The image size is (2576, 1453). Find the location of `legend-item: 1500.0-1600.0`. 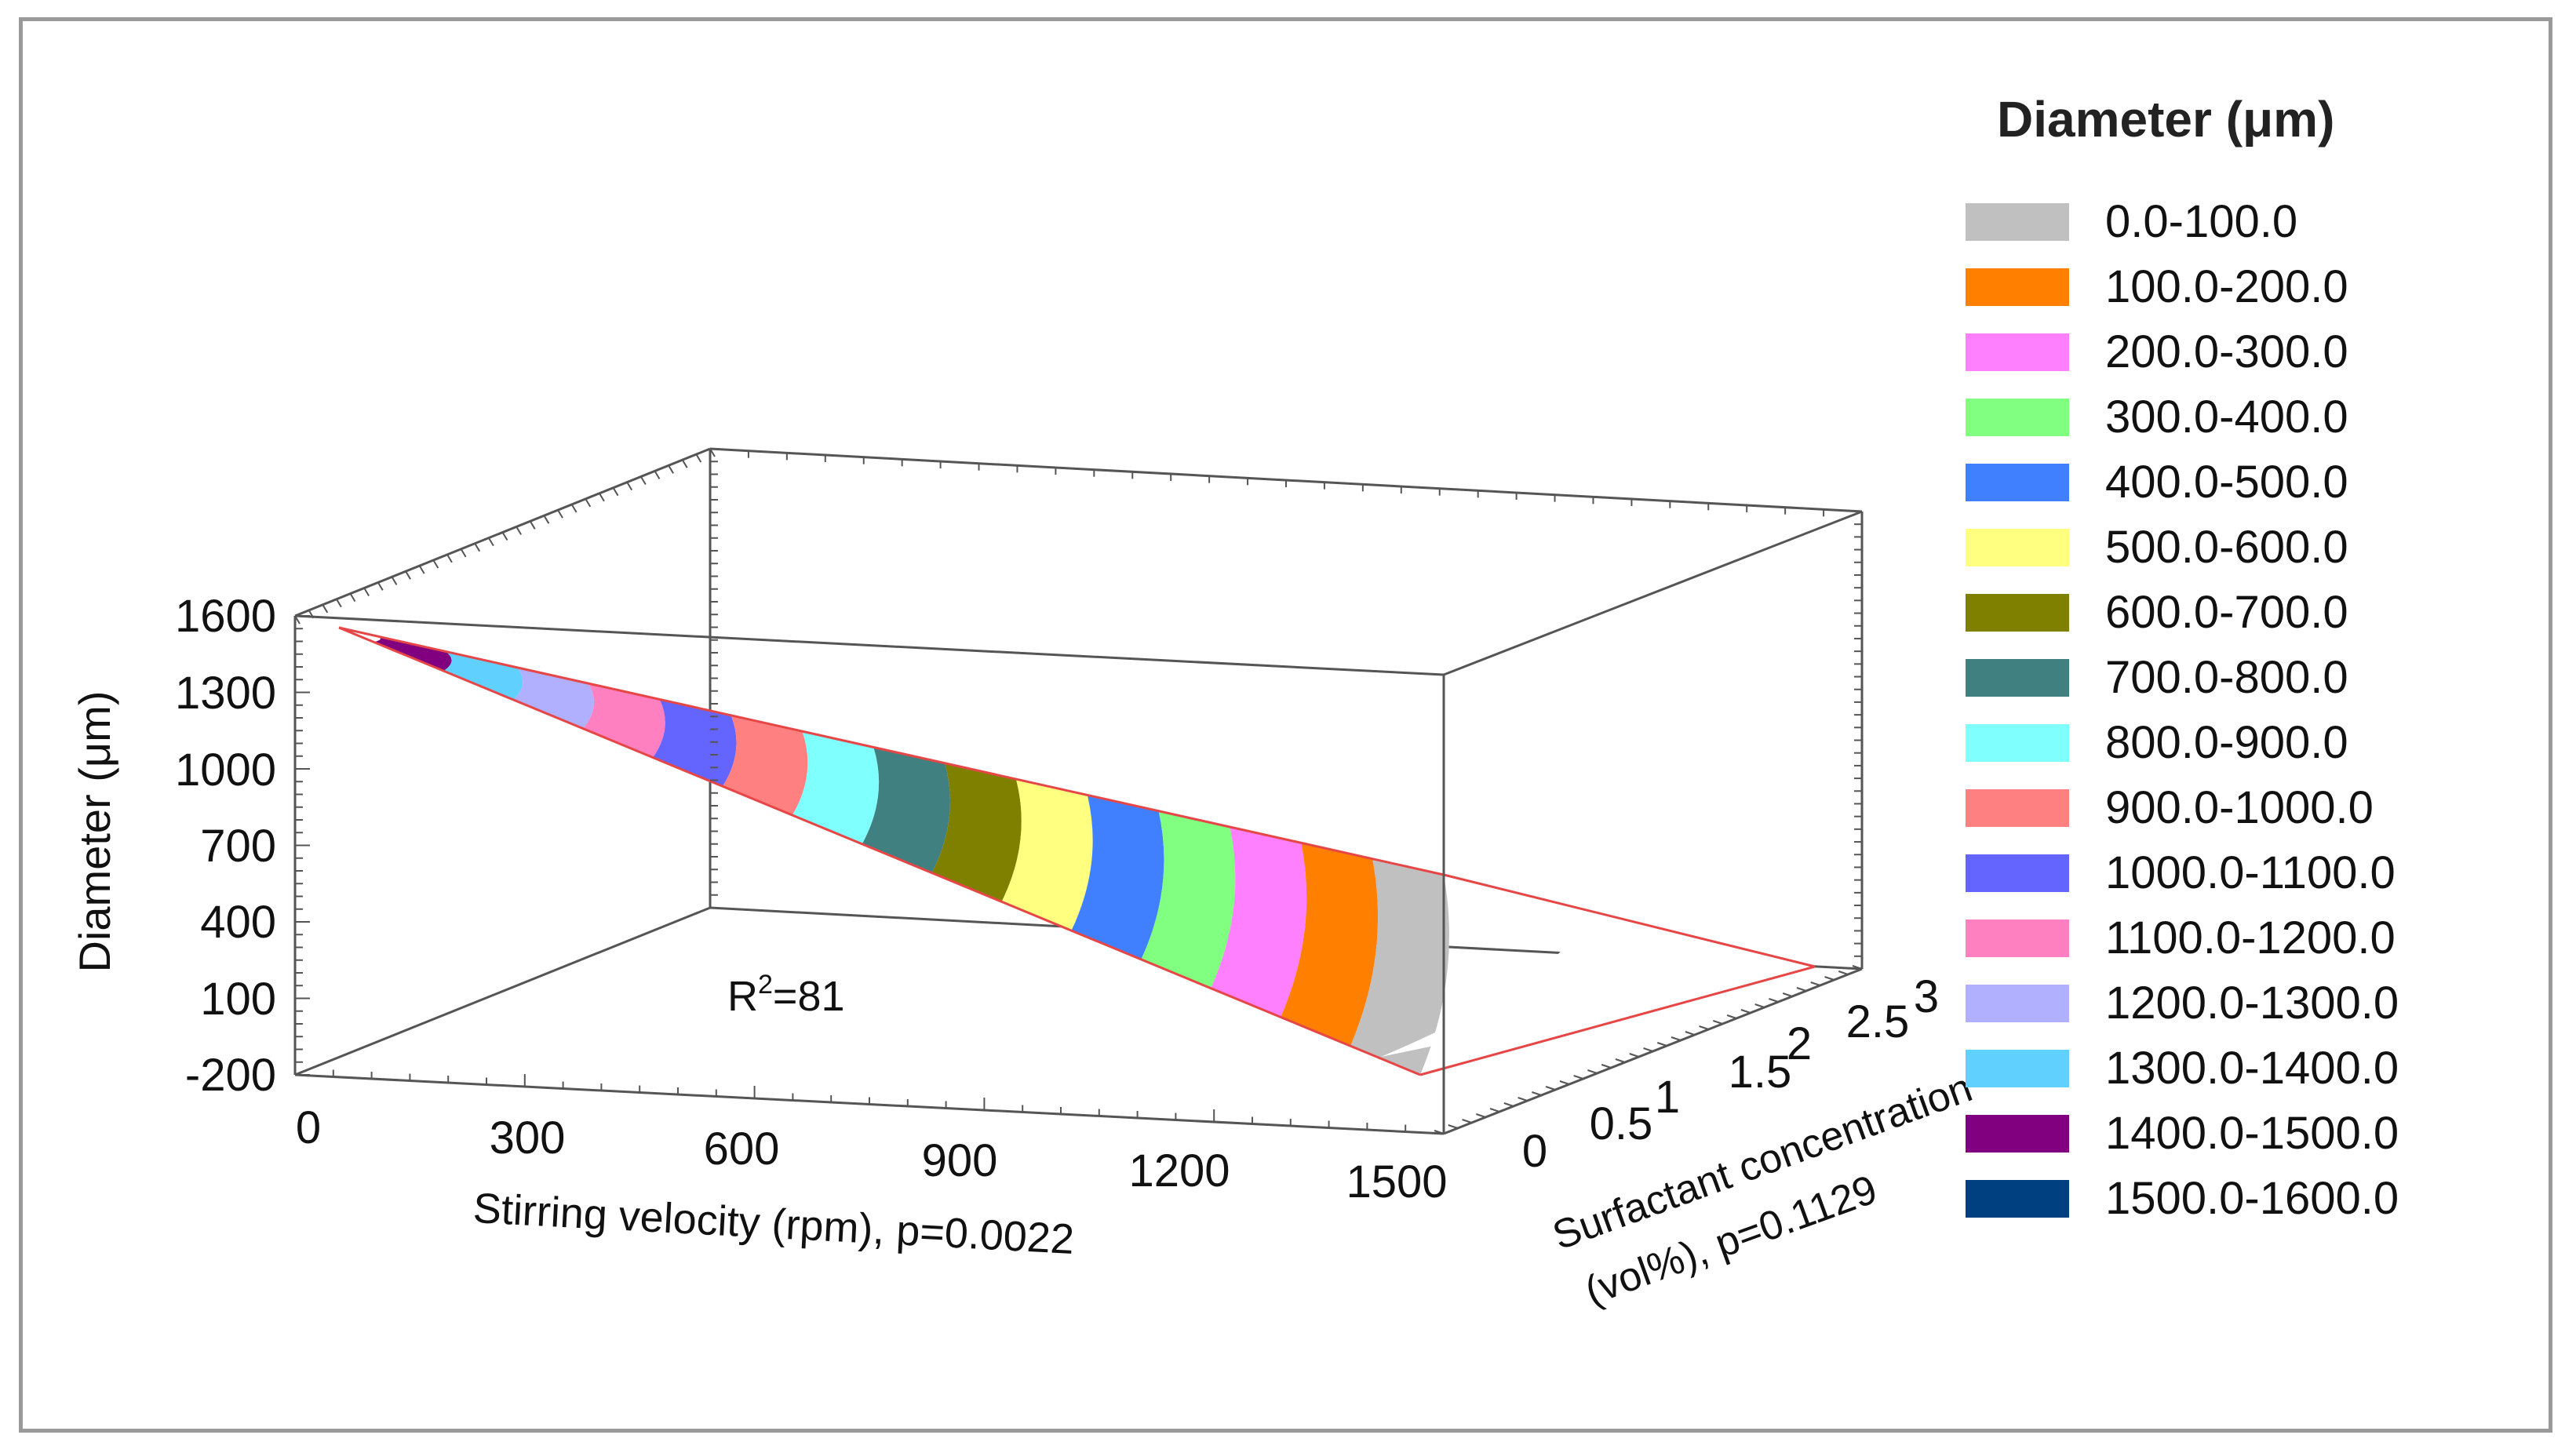

legend-item: 1500.0-1600.0 is located at coordinates (2248, 1198).